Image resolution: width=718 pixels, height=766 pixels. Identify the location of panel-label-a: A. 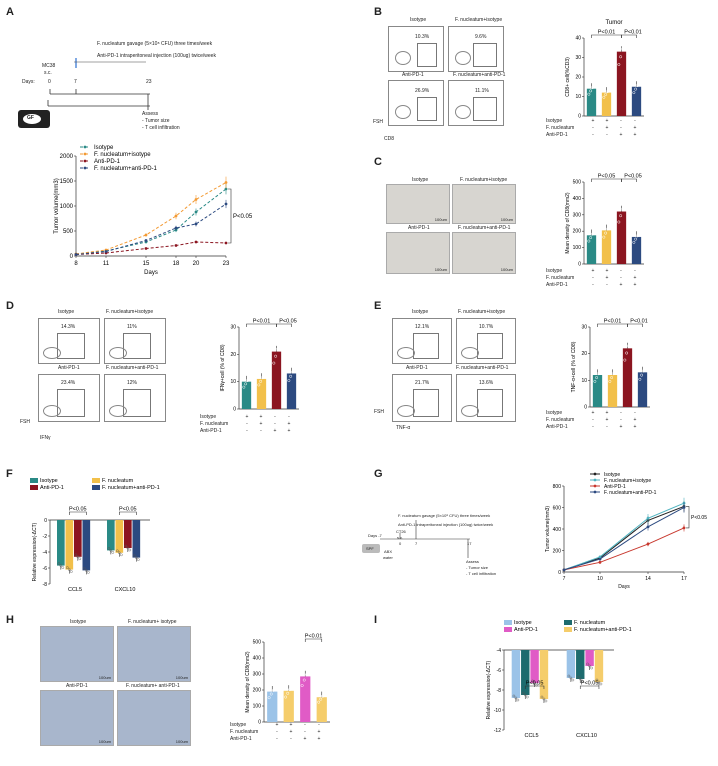
(10, 12).